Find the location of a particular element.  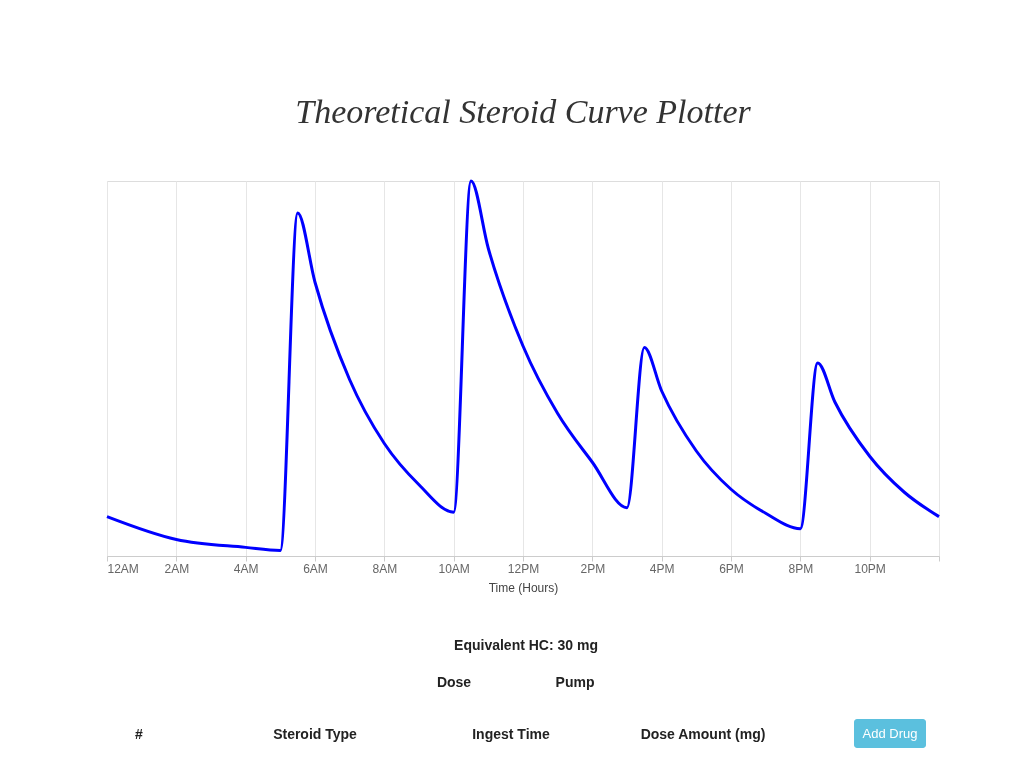

x-tick-label: 2AM is located at coordinates (177, 568).